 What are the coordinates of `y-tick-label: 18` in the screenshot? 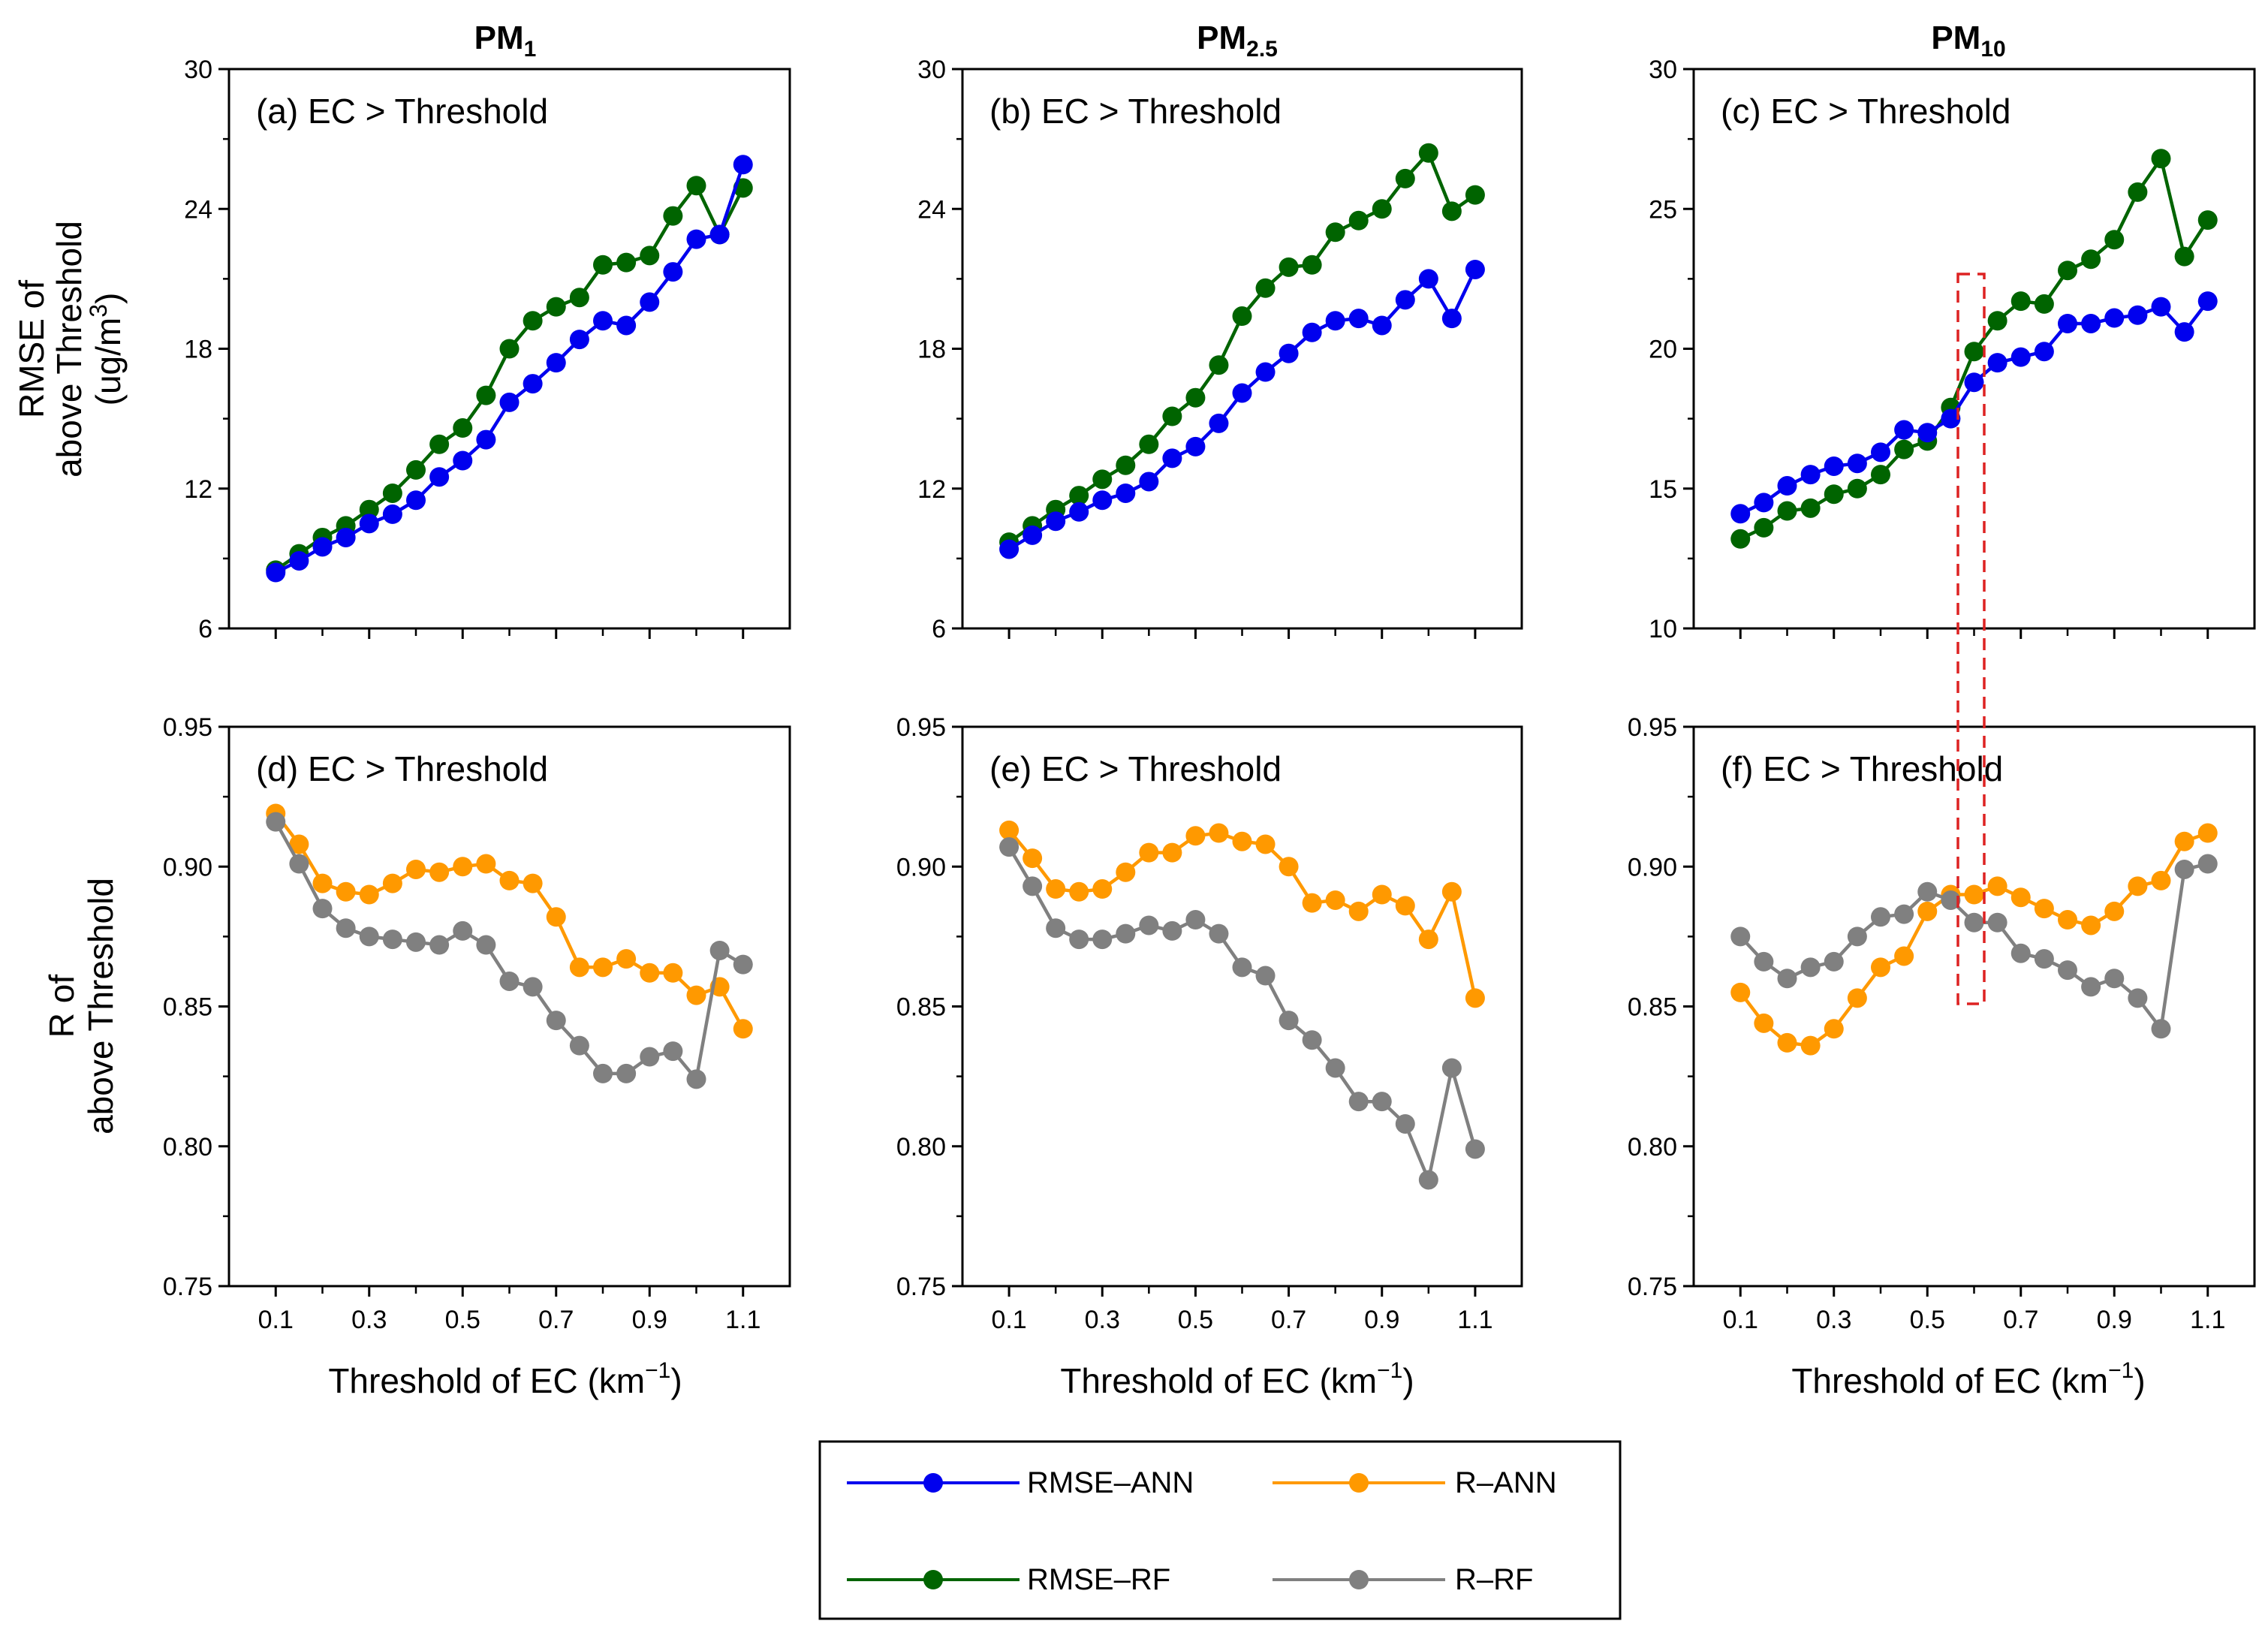 It's located at (931, 350).